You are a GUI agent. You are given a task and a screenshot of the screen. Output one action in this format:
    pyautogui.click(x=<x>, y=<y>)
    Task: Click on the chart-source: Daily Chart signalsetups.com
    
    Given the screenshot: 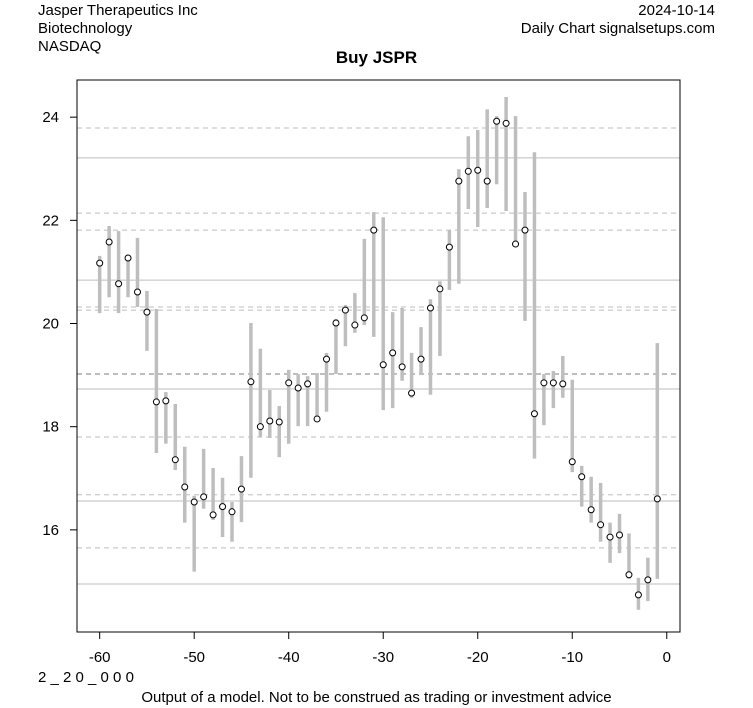 What is the action you would take?
    pyautogui.click(x=617, y=28)
    